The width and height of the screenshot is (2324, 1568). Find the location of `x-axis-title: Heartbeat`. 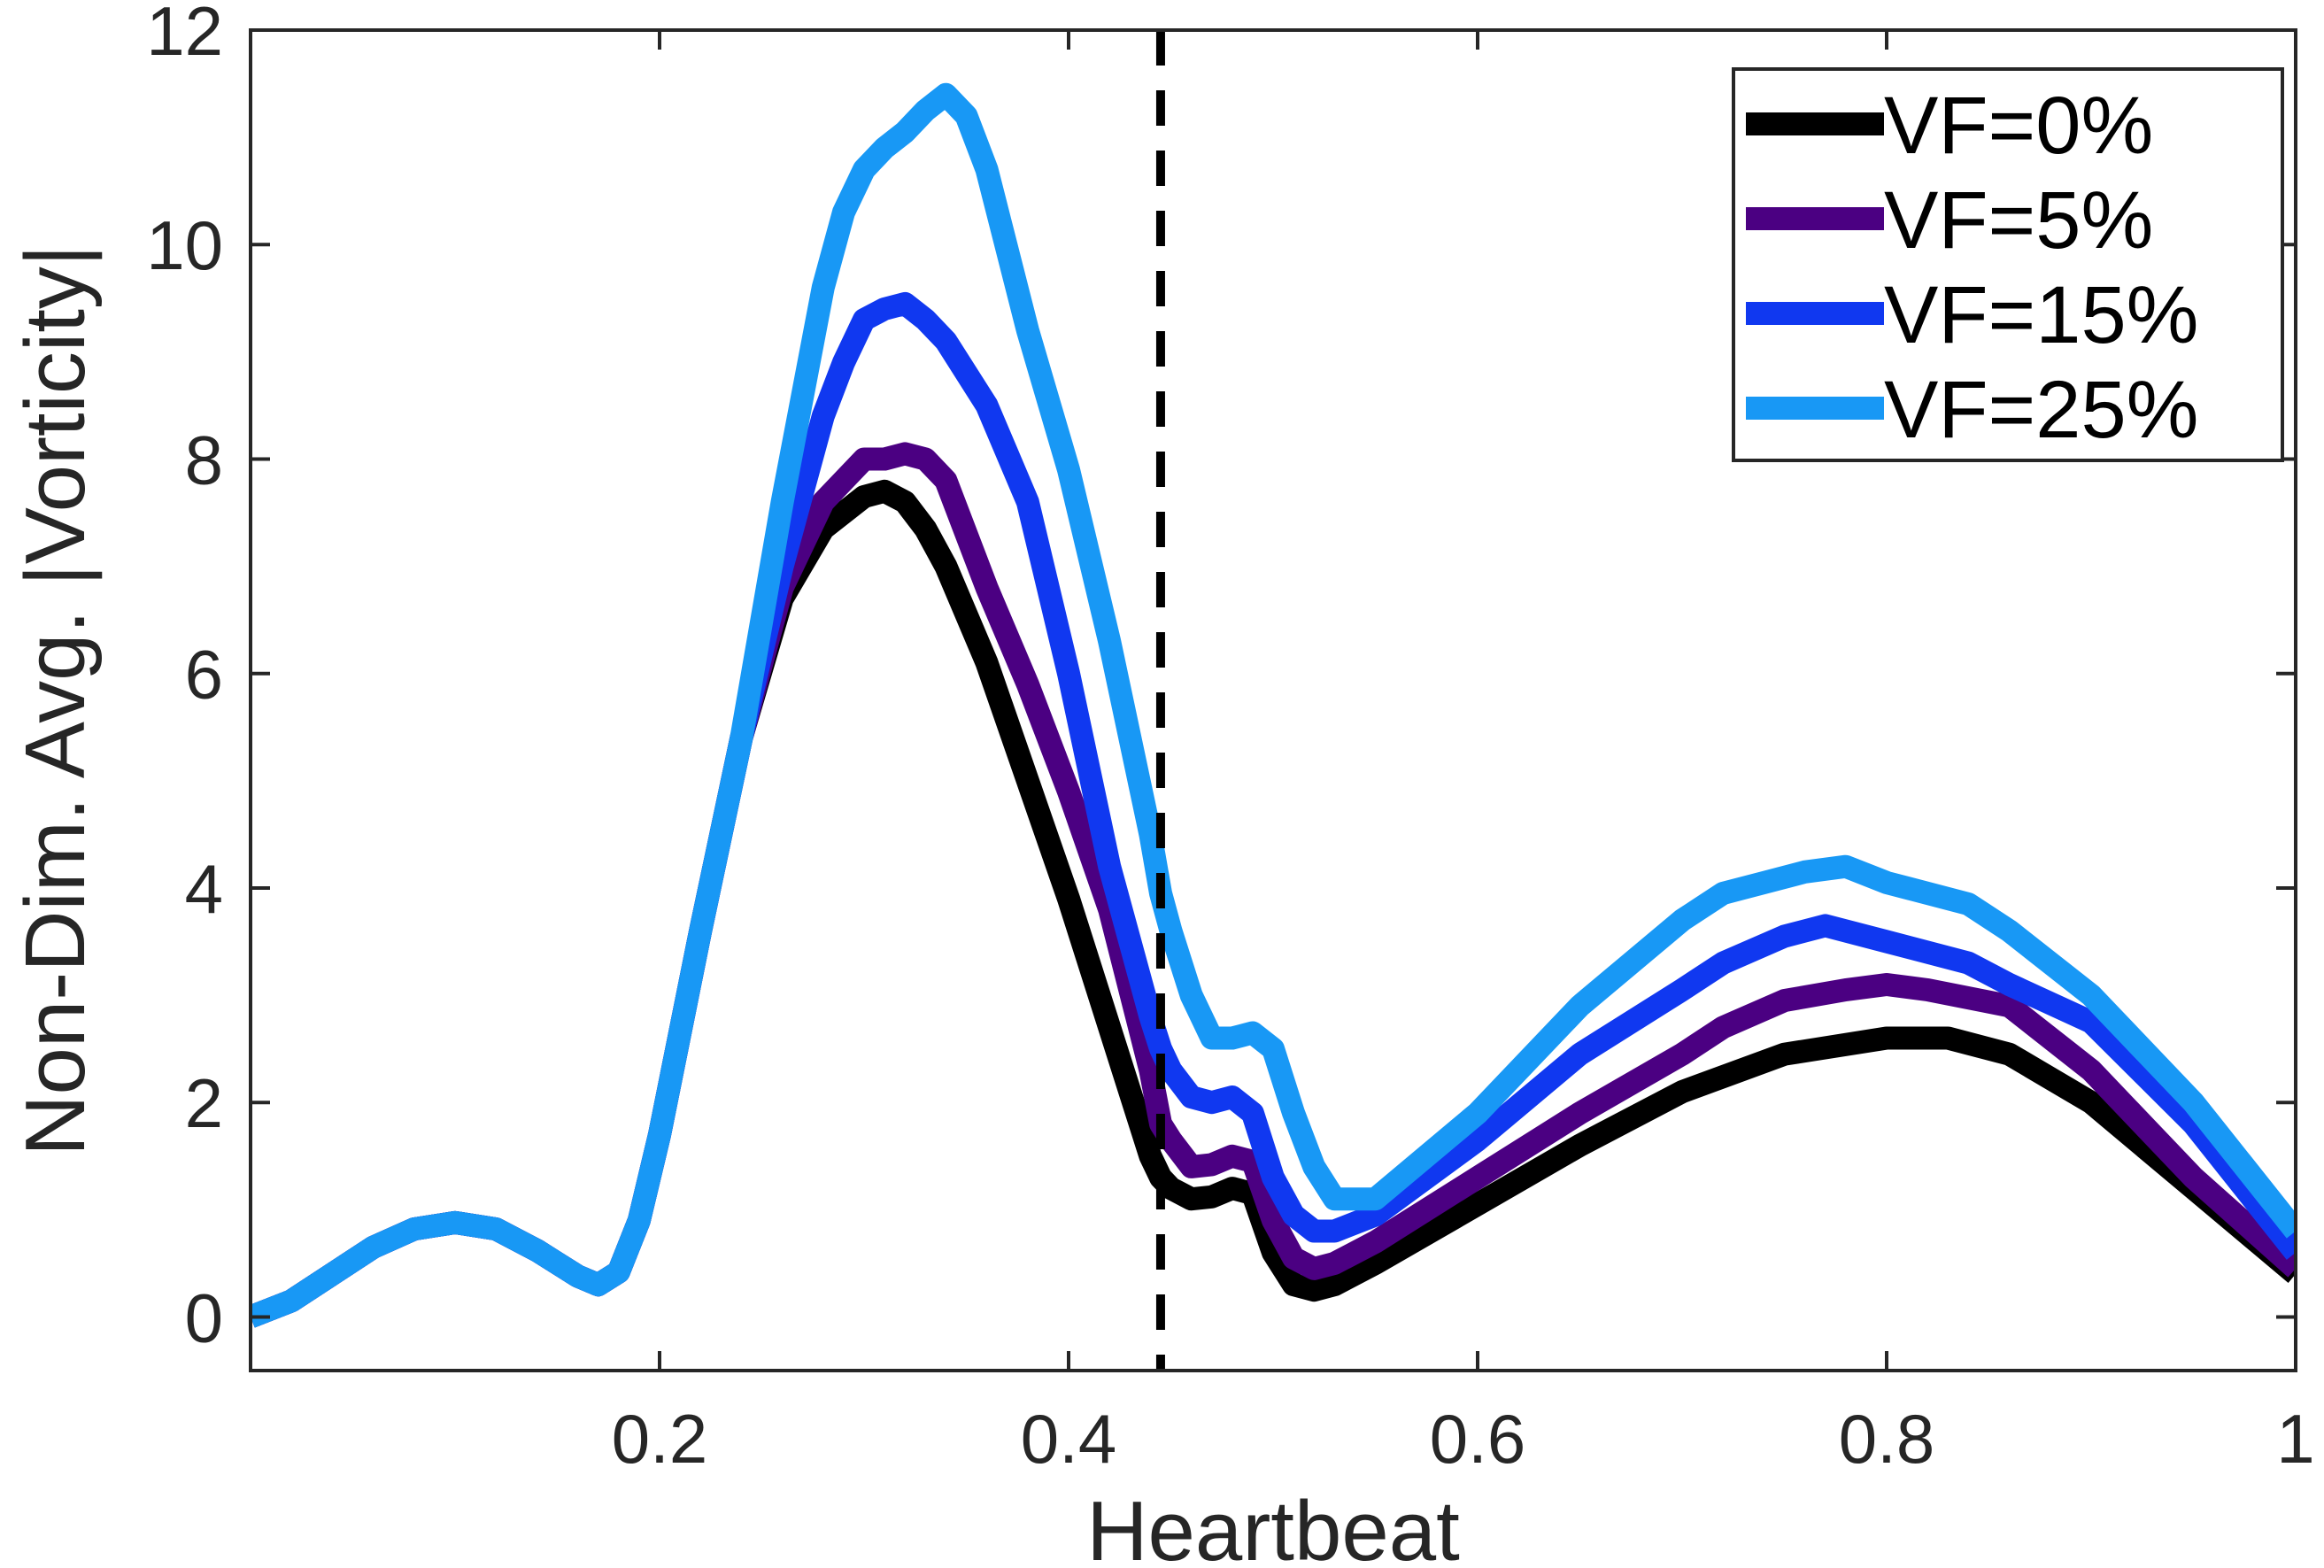

x-axis-title: Heartbeat is located at coordinates (1273, 1526).